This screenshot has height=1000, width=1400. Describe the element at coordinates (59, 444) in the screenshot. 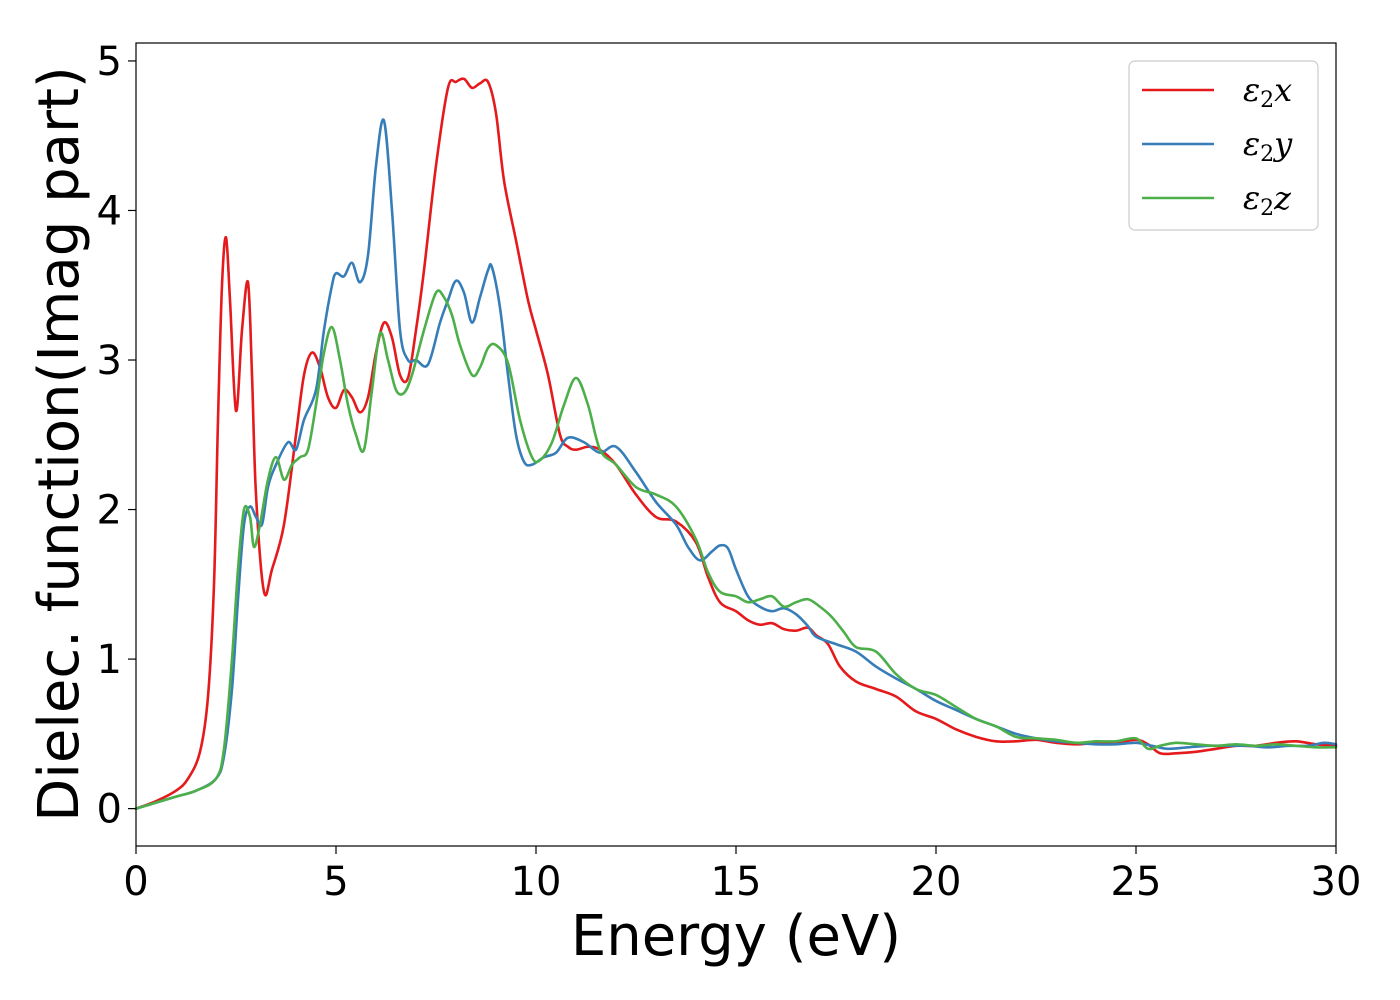

I see `y-axis-title: Dielec. function(Imag part)` at that location.